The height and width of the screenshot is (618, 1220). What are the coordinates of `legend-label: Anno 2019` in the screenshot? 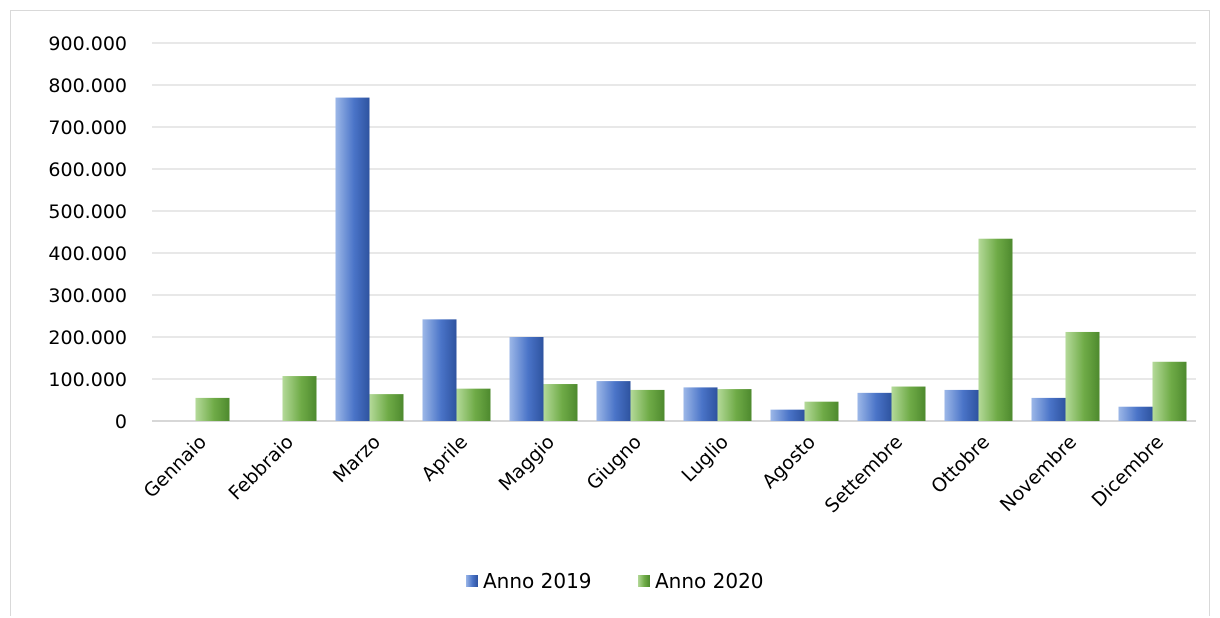 It's located at (537, 581).